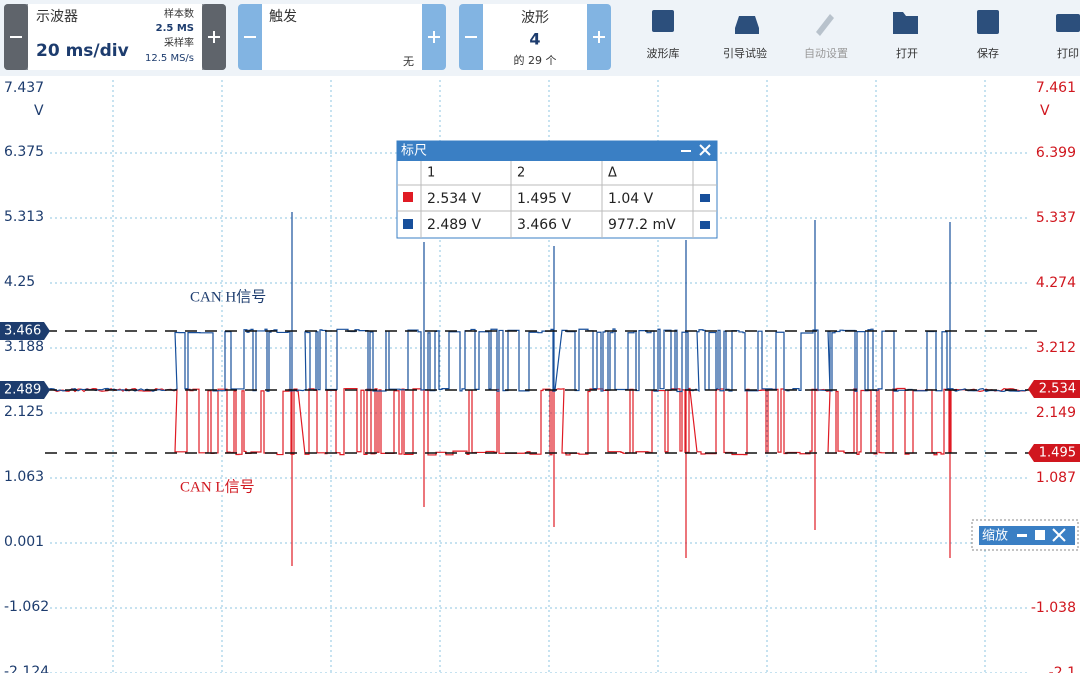 Image resolution: width=1080 pixels, height=677 pixels. Describe the element at coordinates (408, 61) in the screenshot. I see `trigger-value: 无` at that location.